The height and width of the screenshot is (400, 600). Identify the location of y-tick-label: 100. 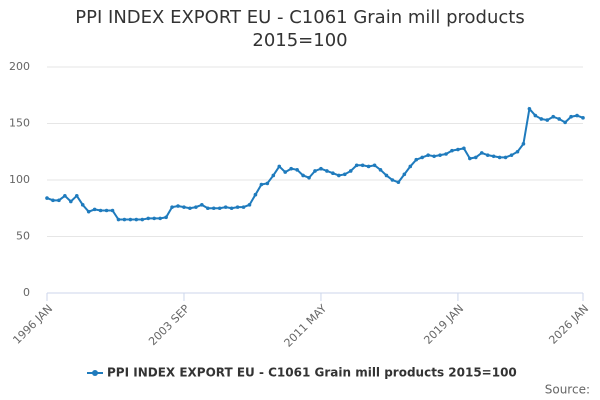
(19, 179).